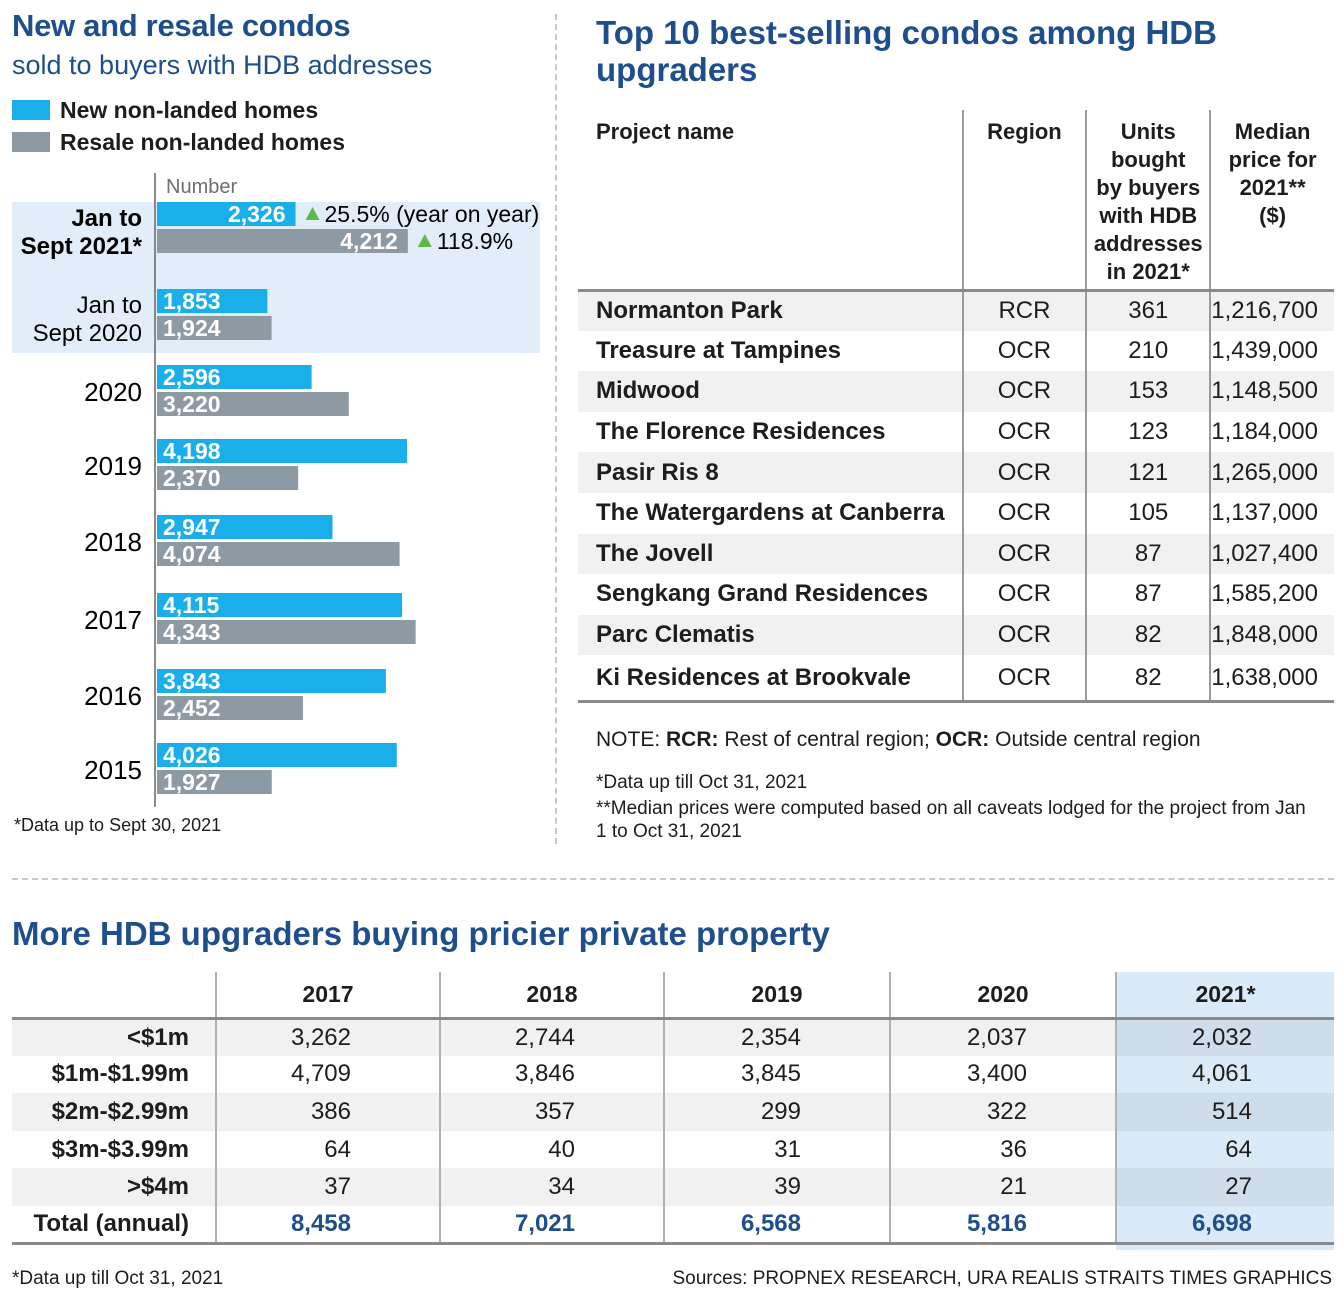 This screenshot has height=1296, width=1344. I want to click on left-chart-subtitle: sold to buyers with HDB addresses, so click(222, 65).